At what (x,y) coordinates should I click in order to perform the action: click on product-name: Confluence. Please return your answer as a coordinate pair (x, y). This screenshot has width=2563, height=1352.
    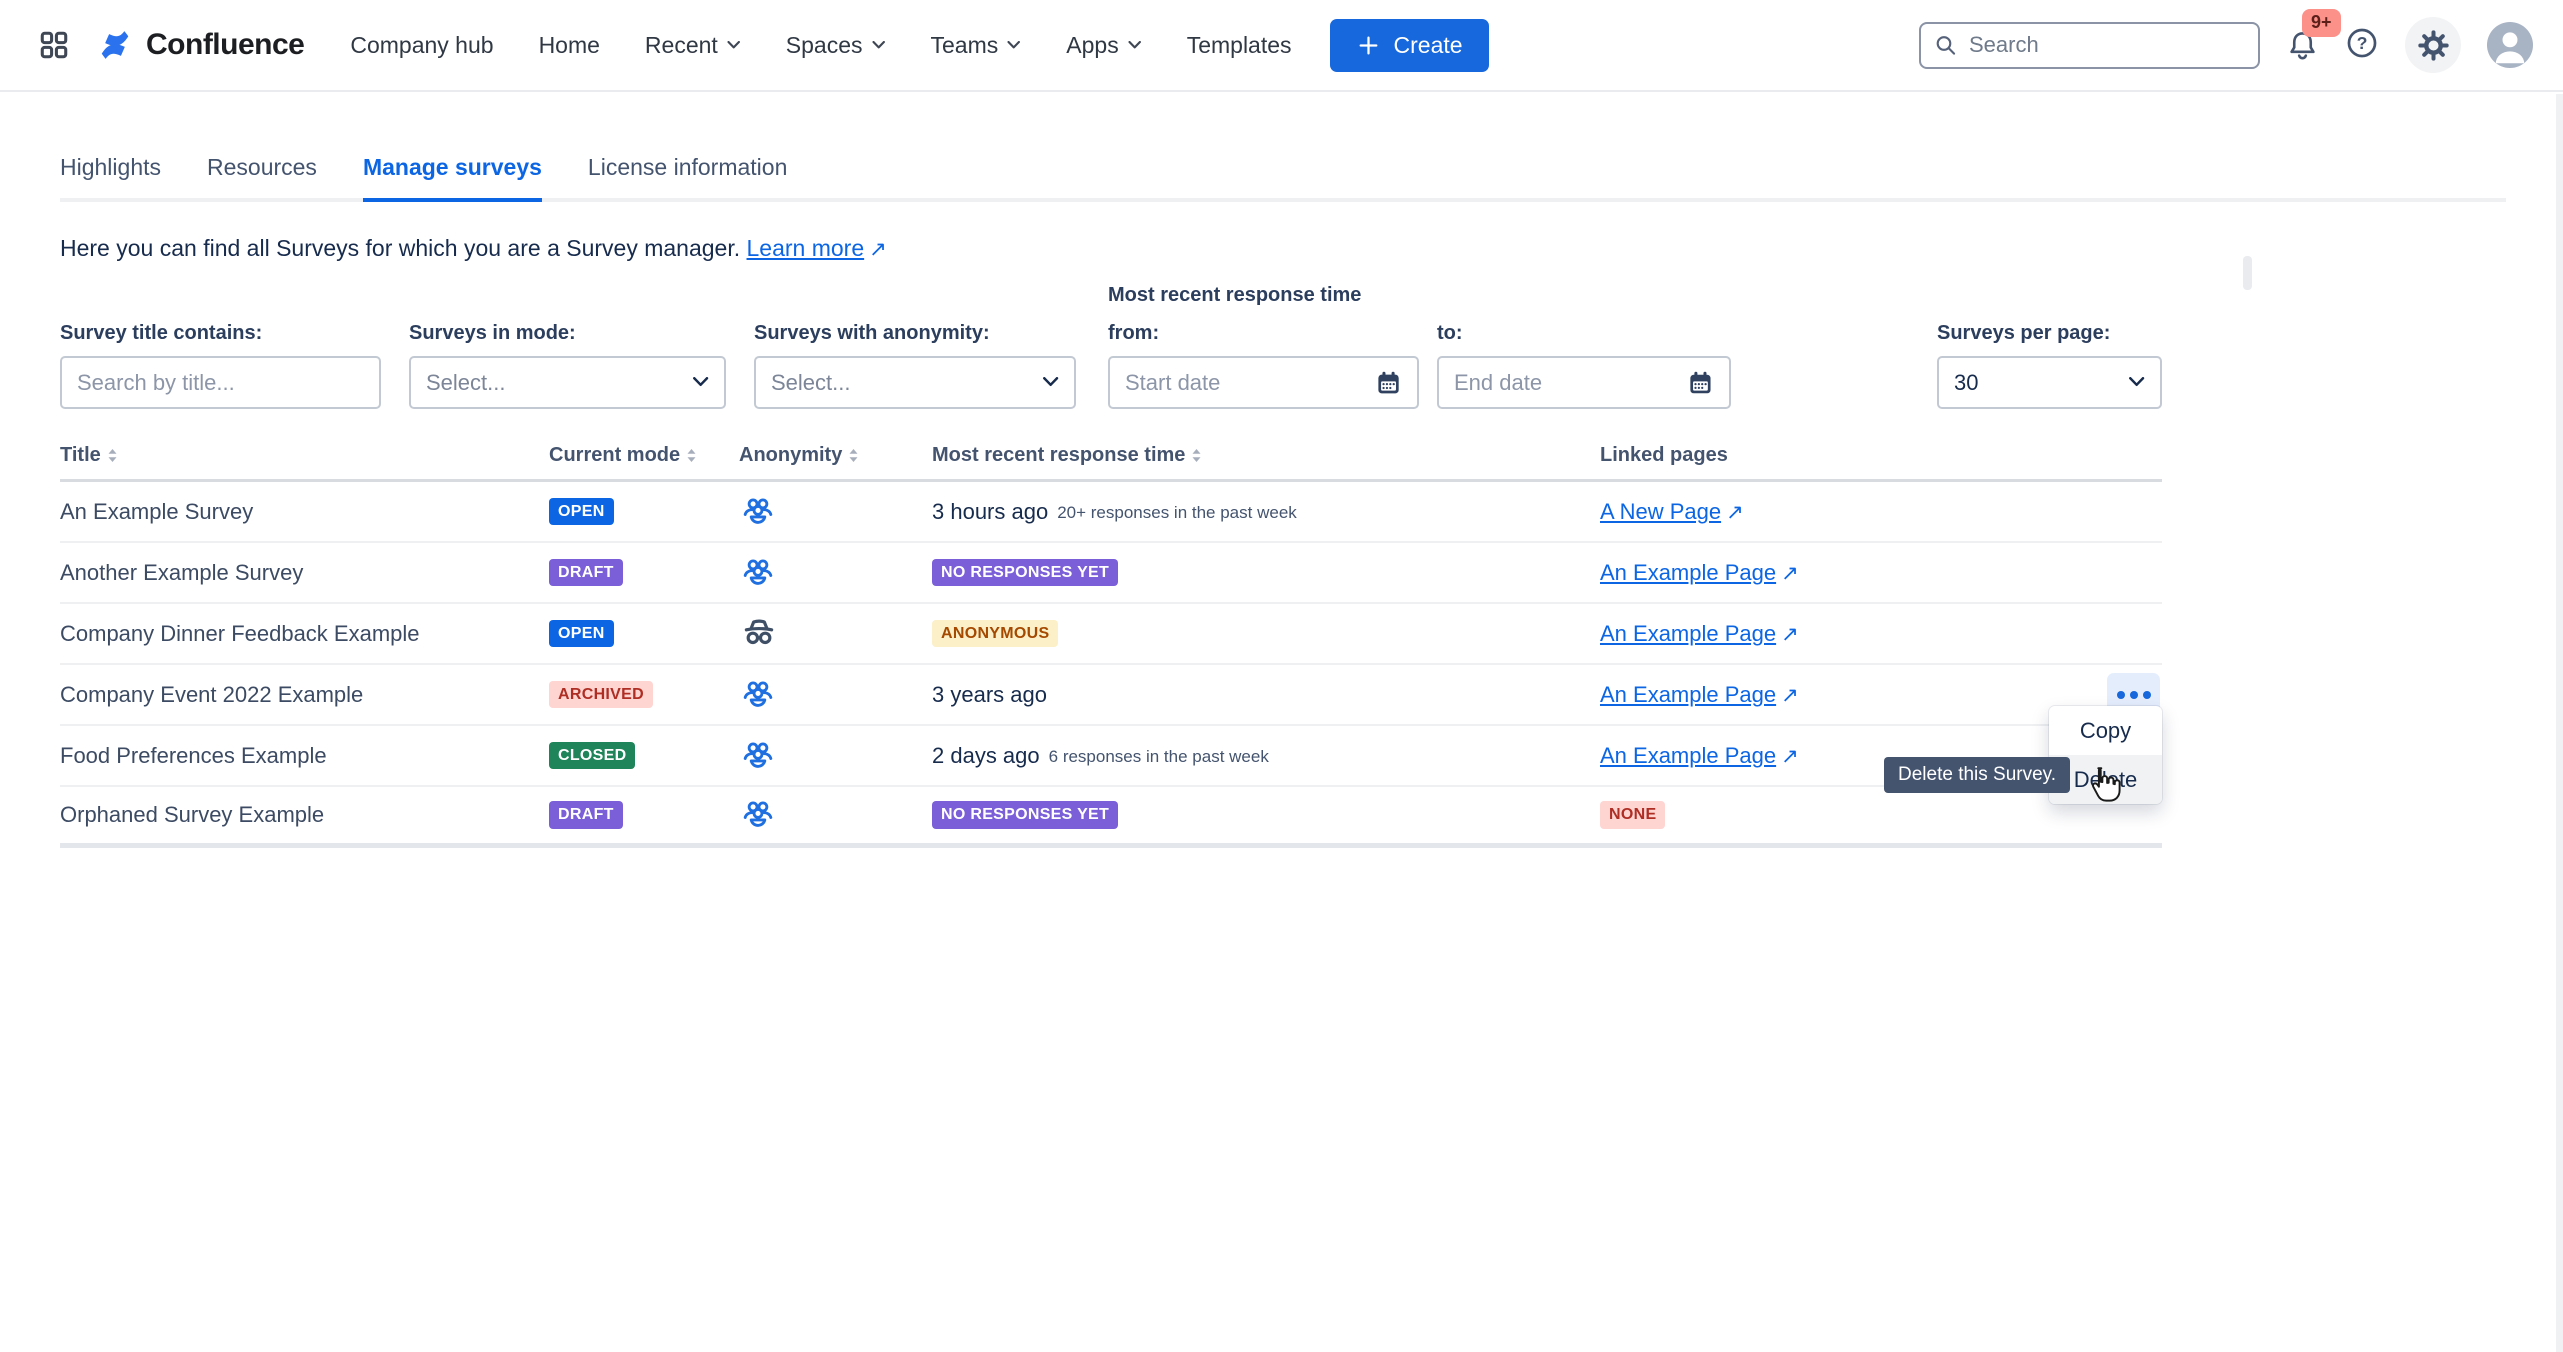
    Looking at the image, I should click on (225, 44).